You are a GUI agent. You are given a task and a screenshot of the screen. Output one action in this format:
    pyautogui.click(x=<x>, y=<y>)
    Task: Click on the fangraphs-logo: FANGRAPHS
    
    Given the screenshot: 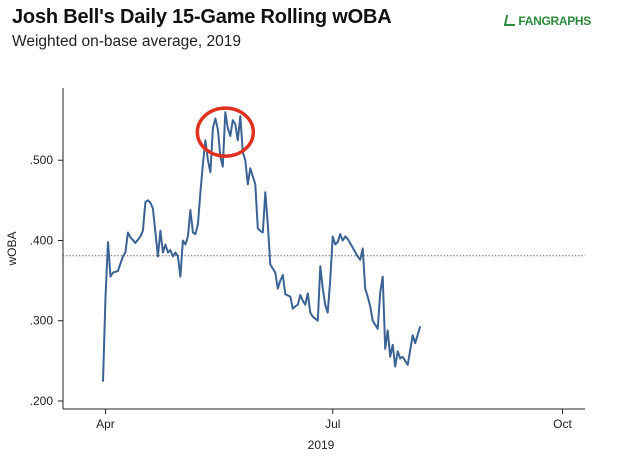 What is the action you would take?
    pyautogui.click(x=547, y=21)
    